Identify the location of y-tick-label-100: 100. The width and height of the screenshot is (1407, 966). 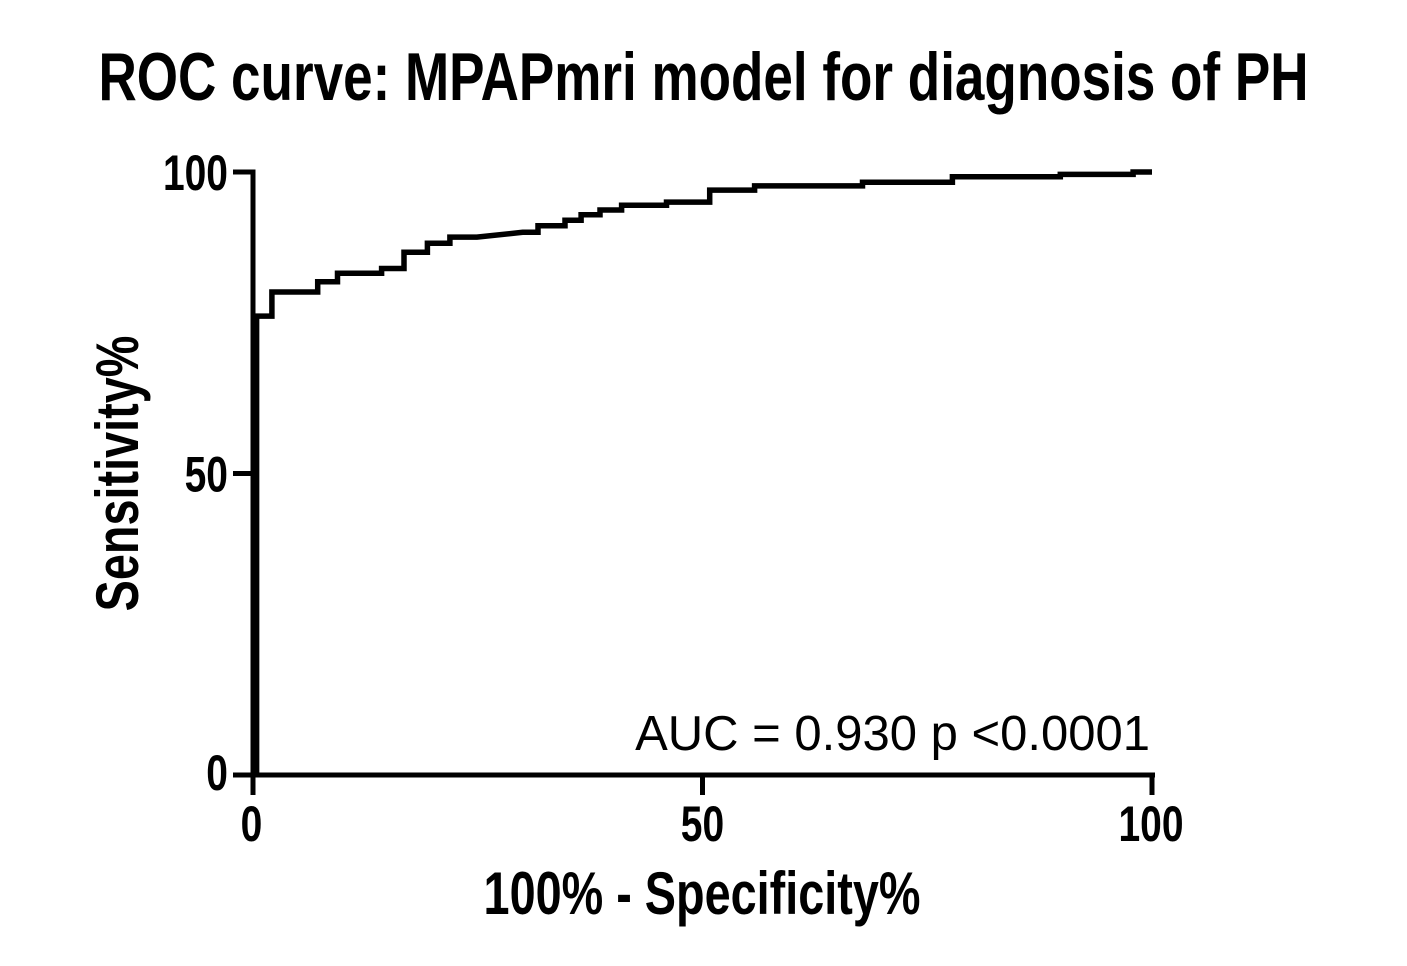
(195, 172).